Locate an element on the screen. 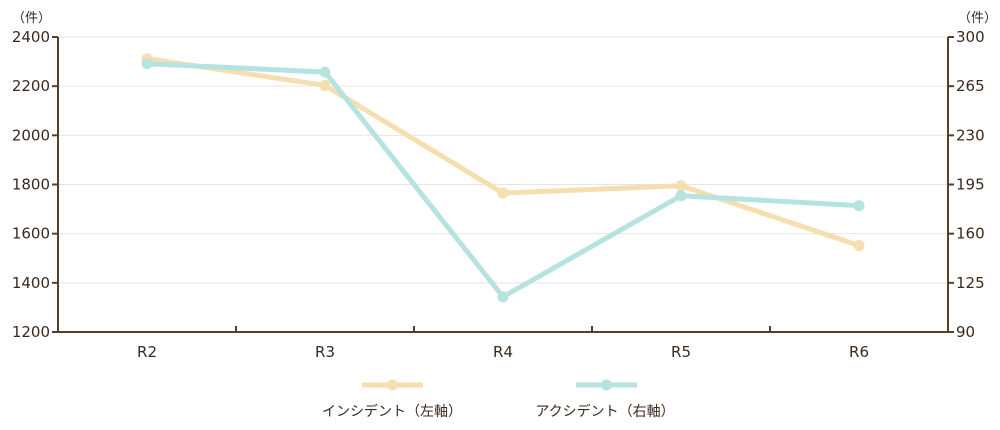  right-tick-label: 265 is located at coordinates (970, 86).